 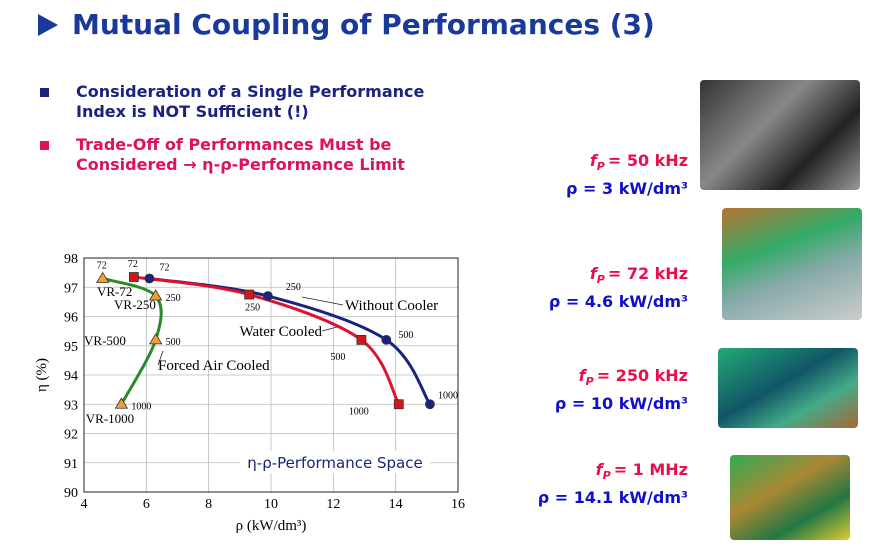 I want to click on x-tick-label: 4, so click(x=84, y=504).